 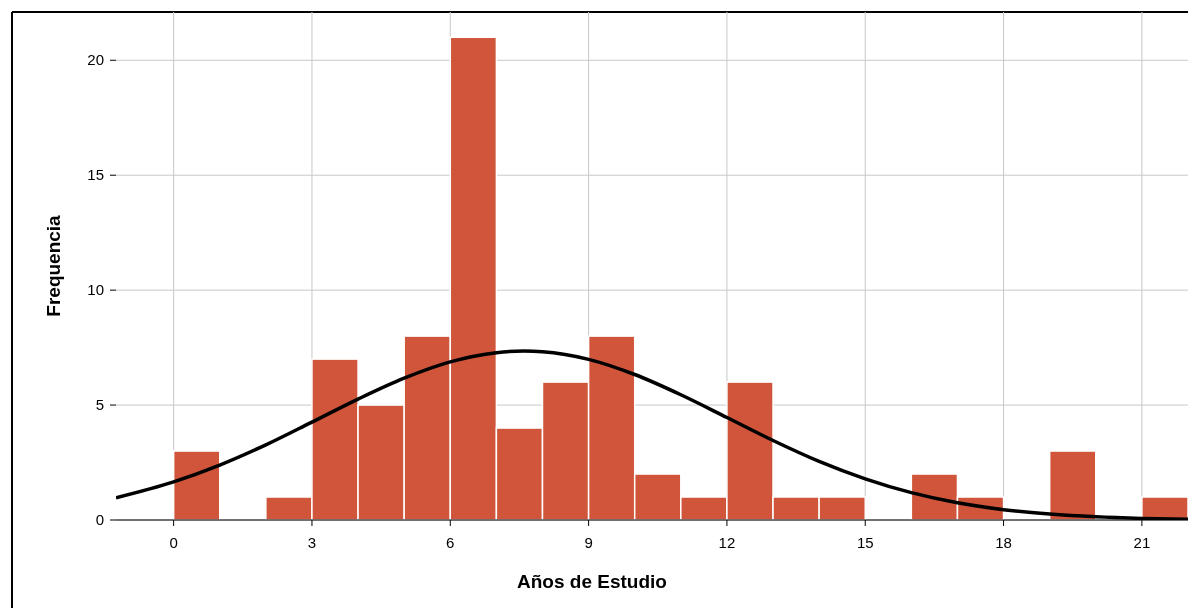 I want to click on x-tick-label: 12, so click(x=727, y=542).